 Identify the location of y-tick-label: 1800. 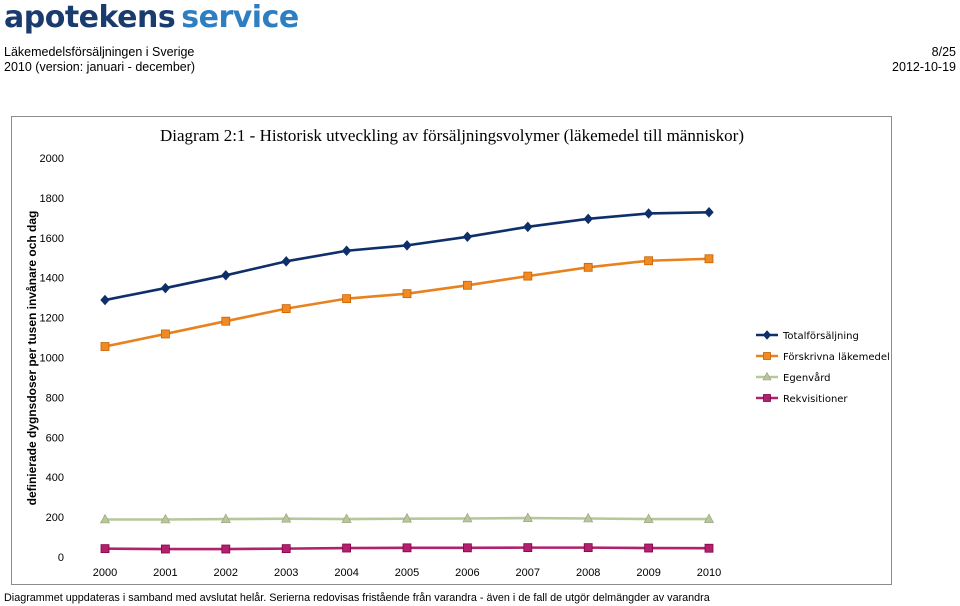
(52, 199).